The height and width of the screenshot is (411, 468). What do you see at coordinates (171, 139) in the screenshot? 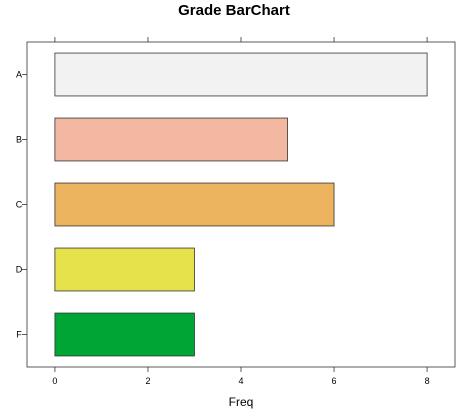
I see `bar-b` at bounding box center [171, 139].